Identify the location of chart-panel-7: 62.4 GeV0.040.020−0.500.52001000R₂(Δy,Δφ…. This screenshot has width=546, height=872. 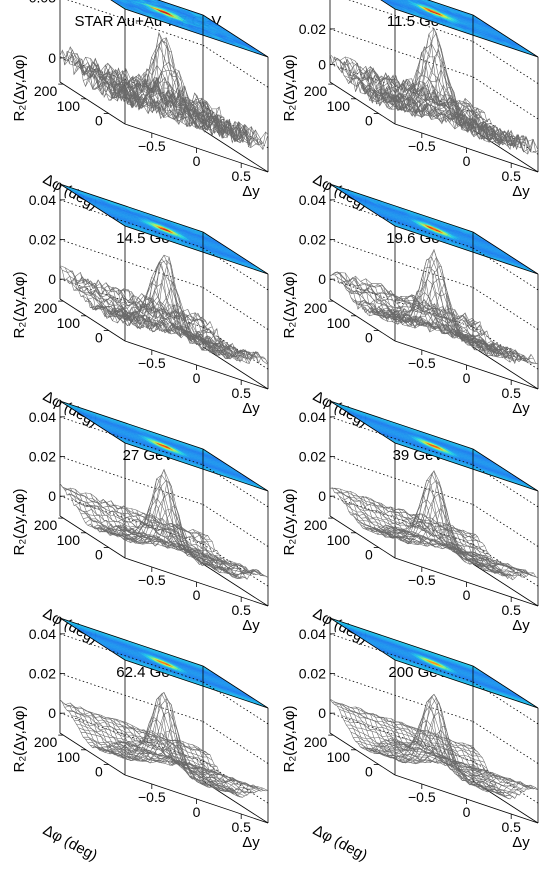
(140, 741).